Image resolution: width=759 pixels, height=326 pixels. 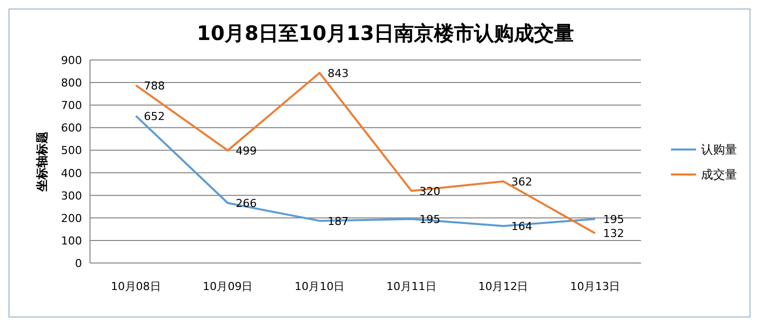 What do you see at coordinates (71, 218) in the screenshot?
I see `y-tick-label: 200` at bounding box center [71, 218].